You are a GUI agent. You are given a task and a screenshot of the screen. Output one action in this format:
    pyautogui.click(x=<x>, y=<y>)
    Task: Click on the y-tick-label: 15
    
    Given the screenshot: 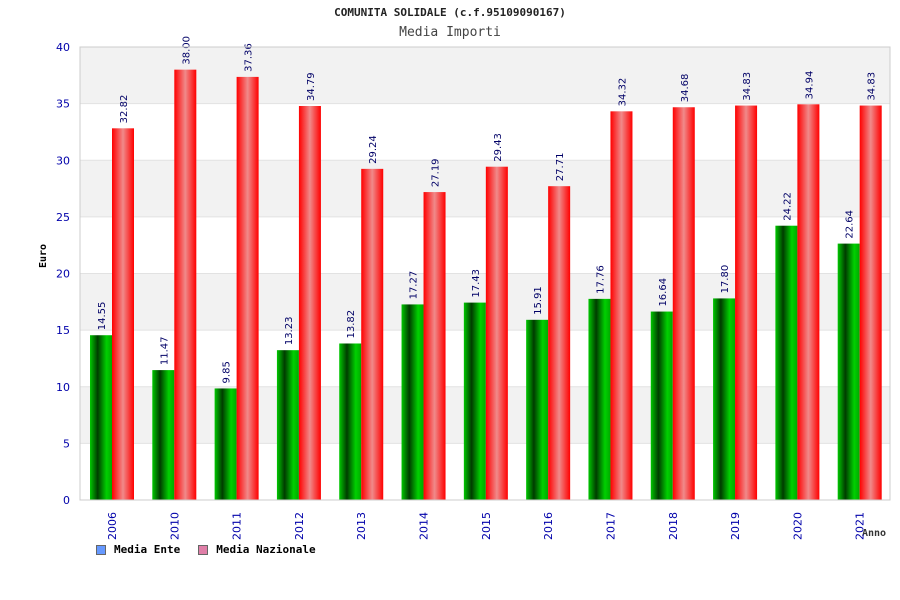 What is the action you would take?
    pyautogui.click(x=63, y=330)
    